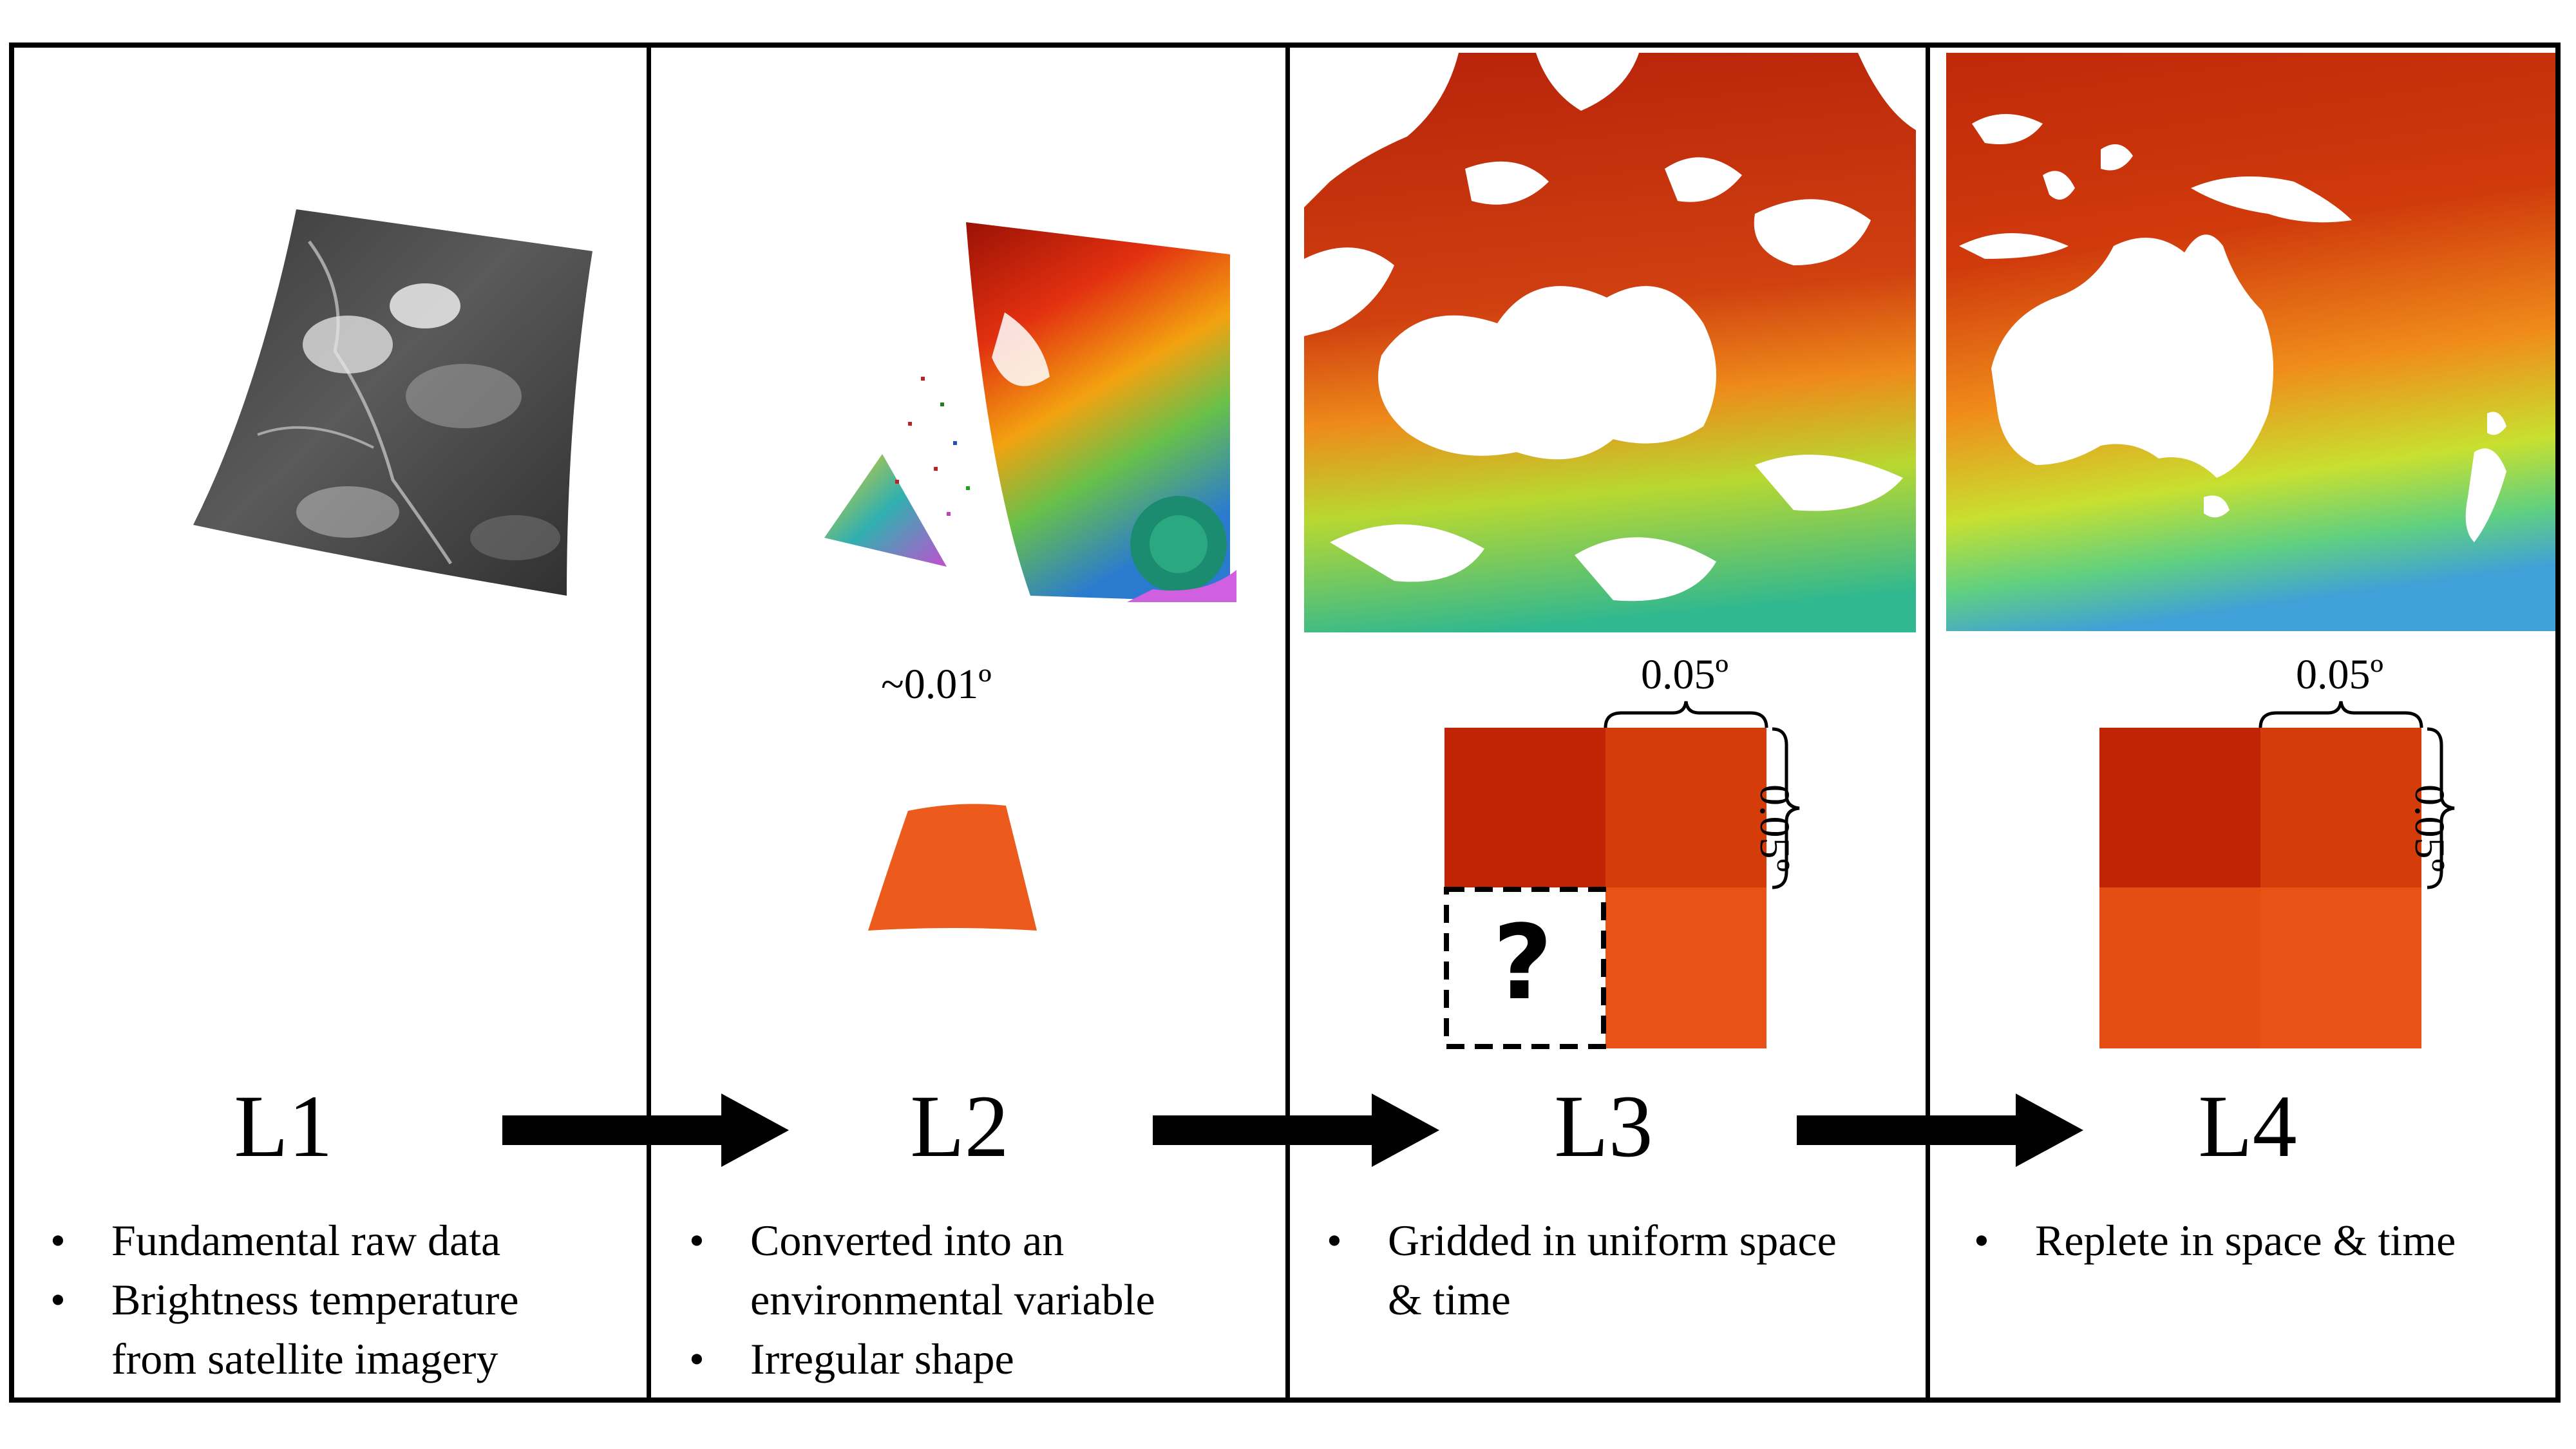 This screenshot has height=1449, width=2576. Describe the element at coordinates (2247, 1126) in the screenshot. I see `level-label-l4: L4` at that location.